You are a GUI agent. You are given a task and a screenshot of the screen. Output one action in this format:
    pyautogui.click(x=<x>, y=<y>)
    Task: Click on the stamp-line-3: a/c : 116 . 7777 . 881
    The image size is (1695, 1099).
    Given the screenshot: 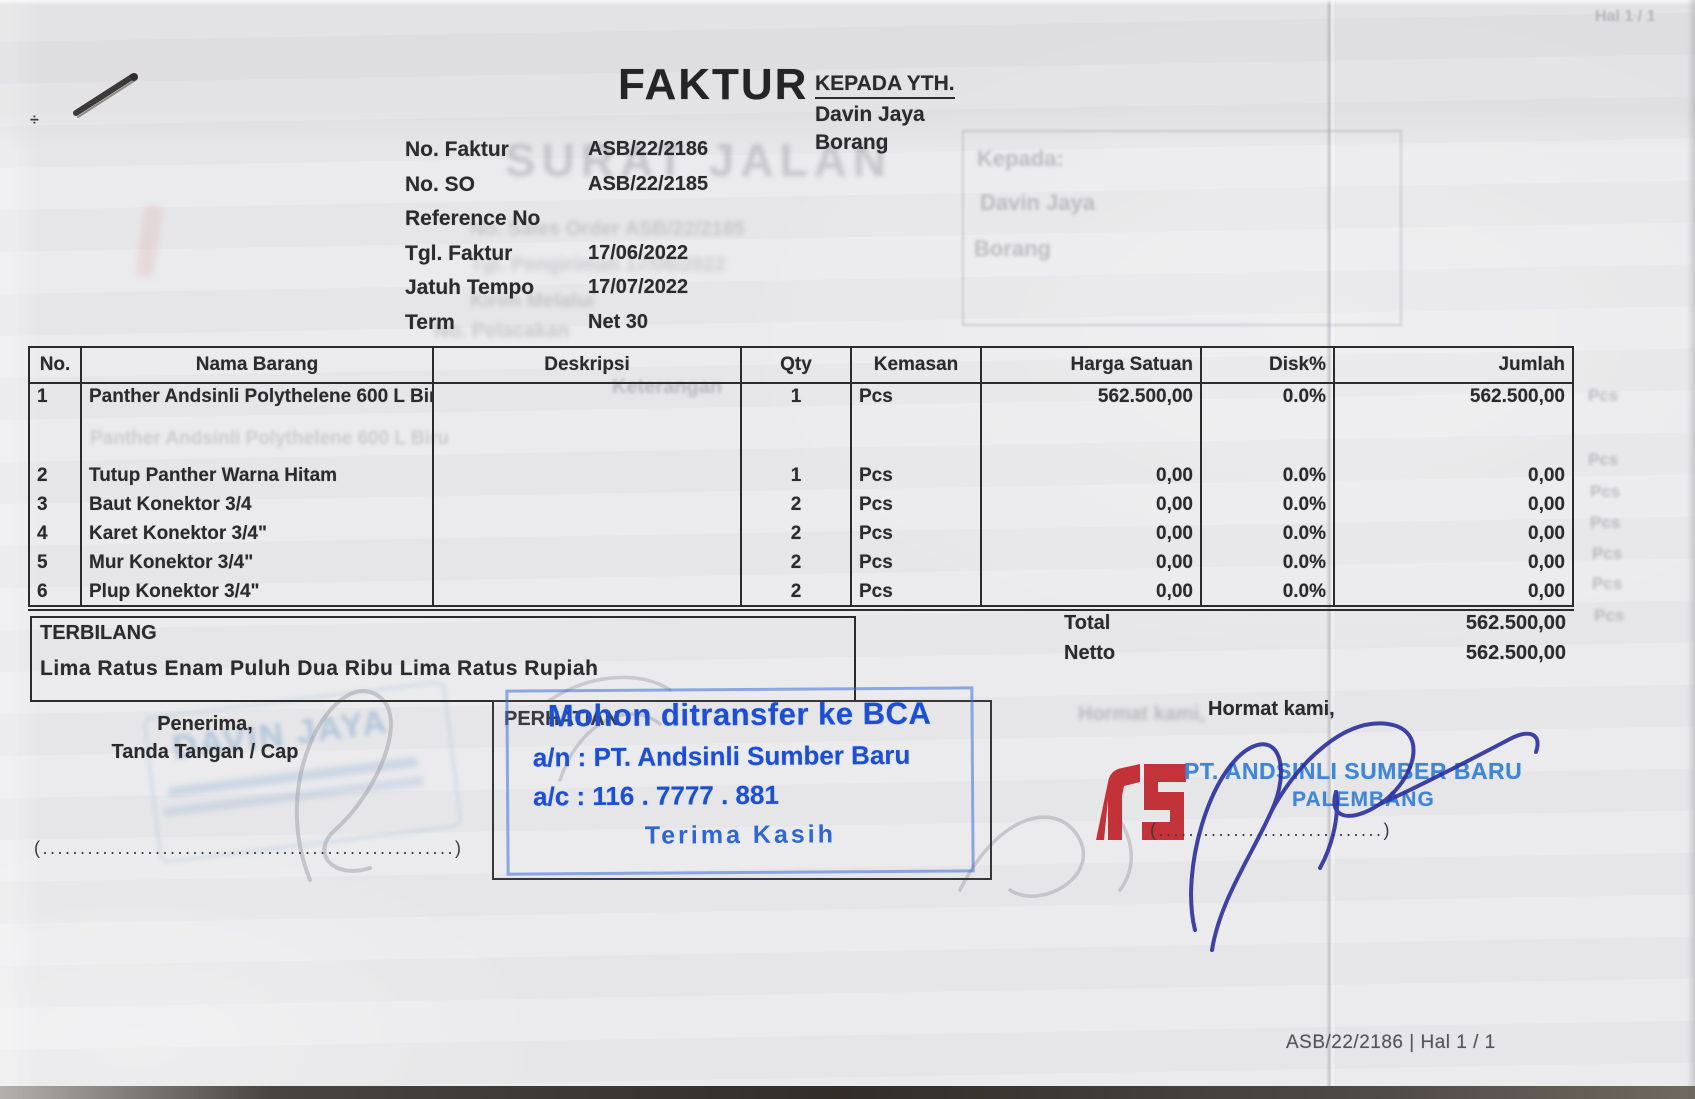 What is the action you would take?
    pyautogui.click(x=655, y=795)
    